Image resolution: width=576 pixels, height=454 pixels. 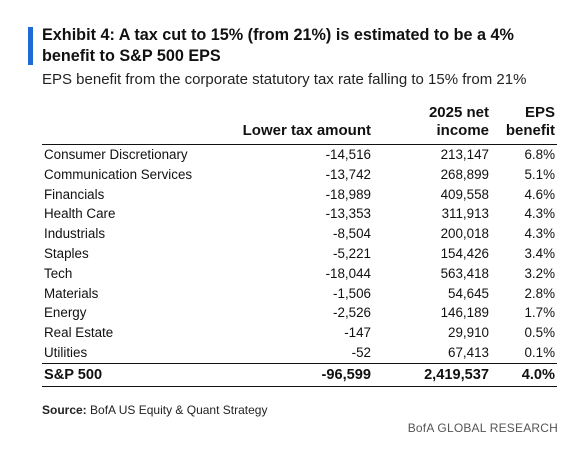 I want to click on lower-tax-amount: -2,526, so click(x=352, y=313).